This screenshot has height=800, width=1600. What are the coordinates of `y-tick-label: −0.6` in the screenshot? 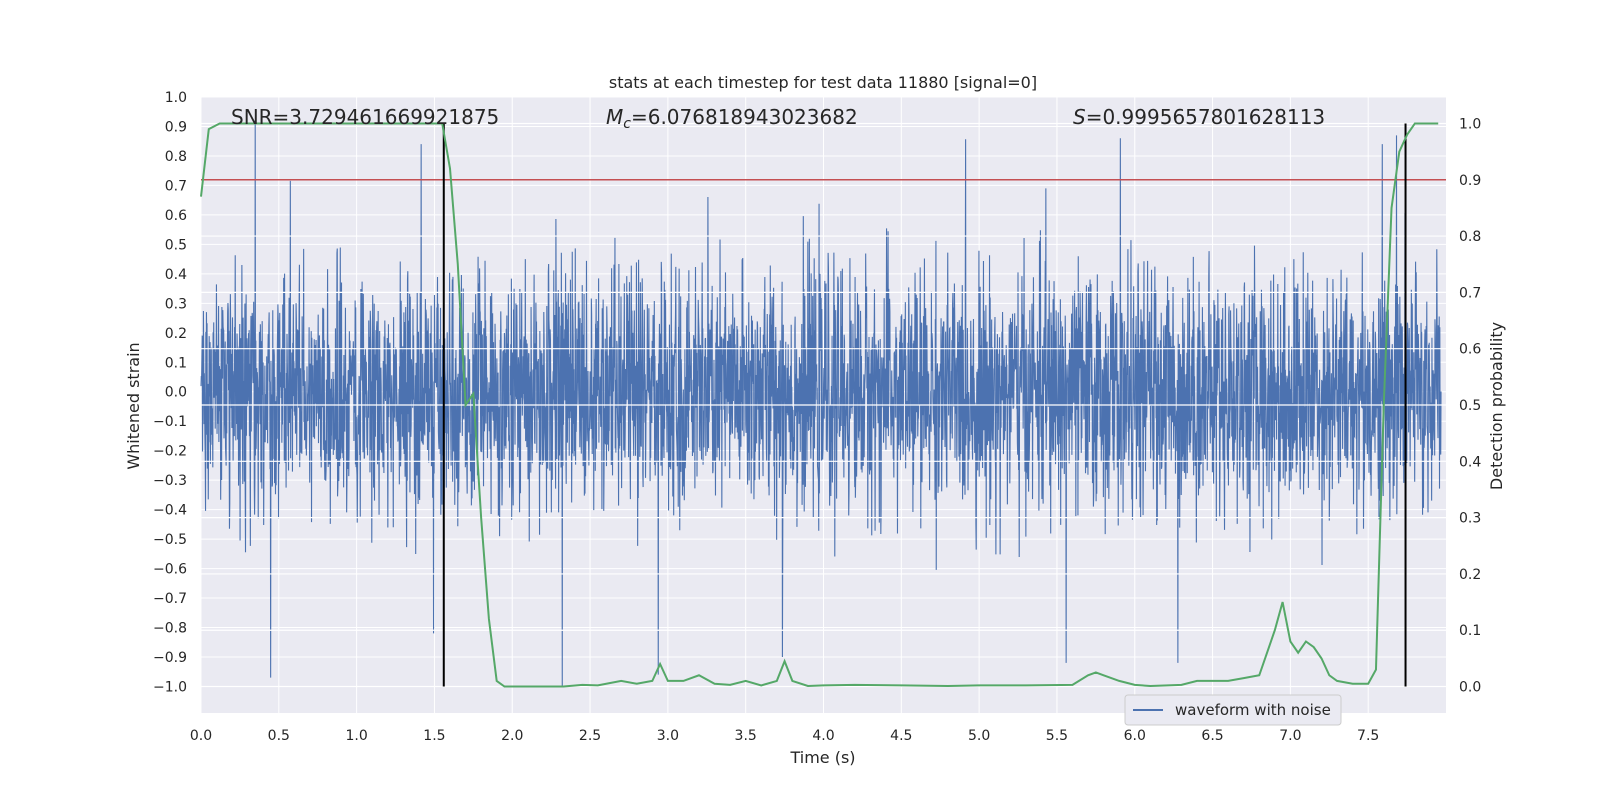 It's located at (170, 570).